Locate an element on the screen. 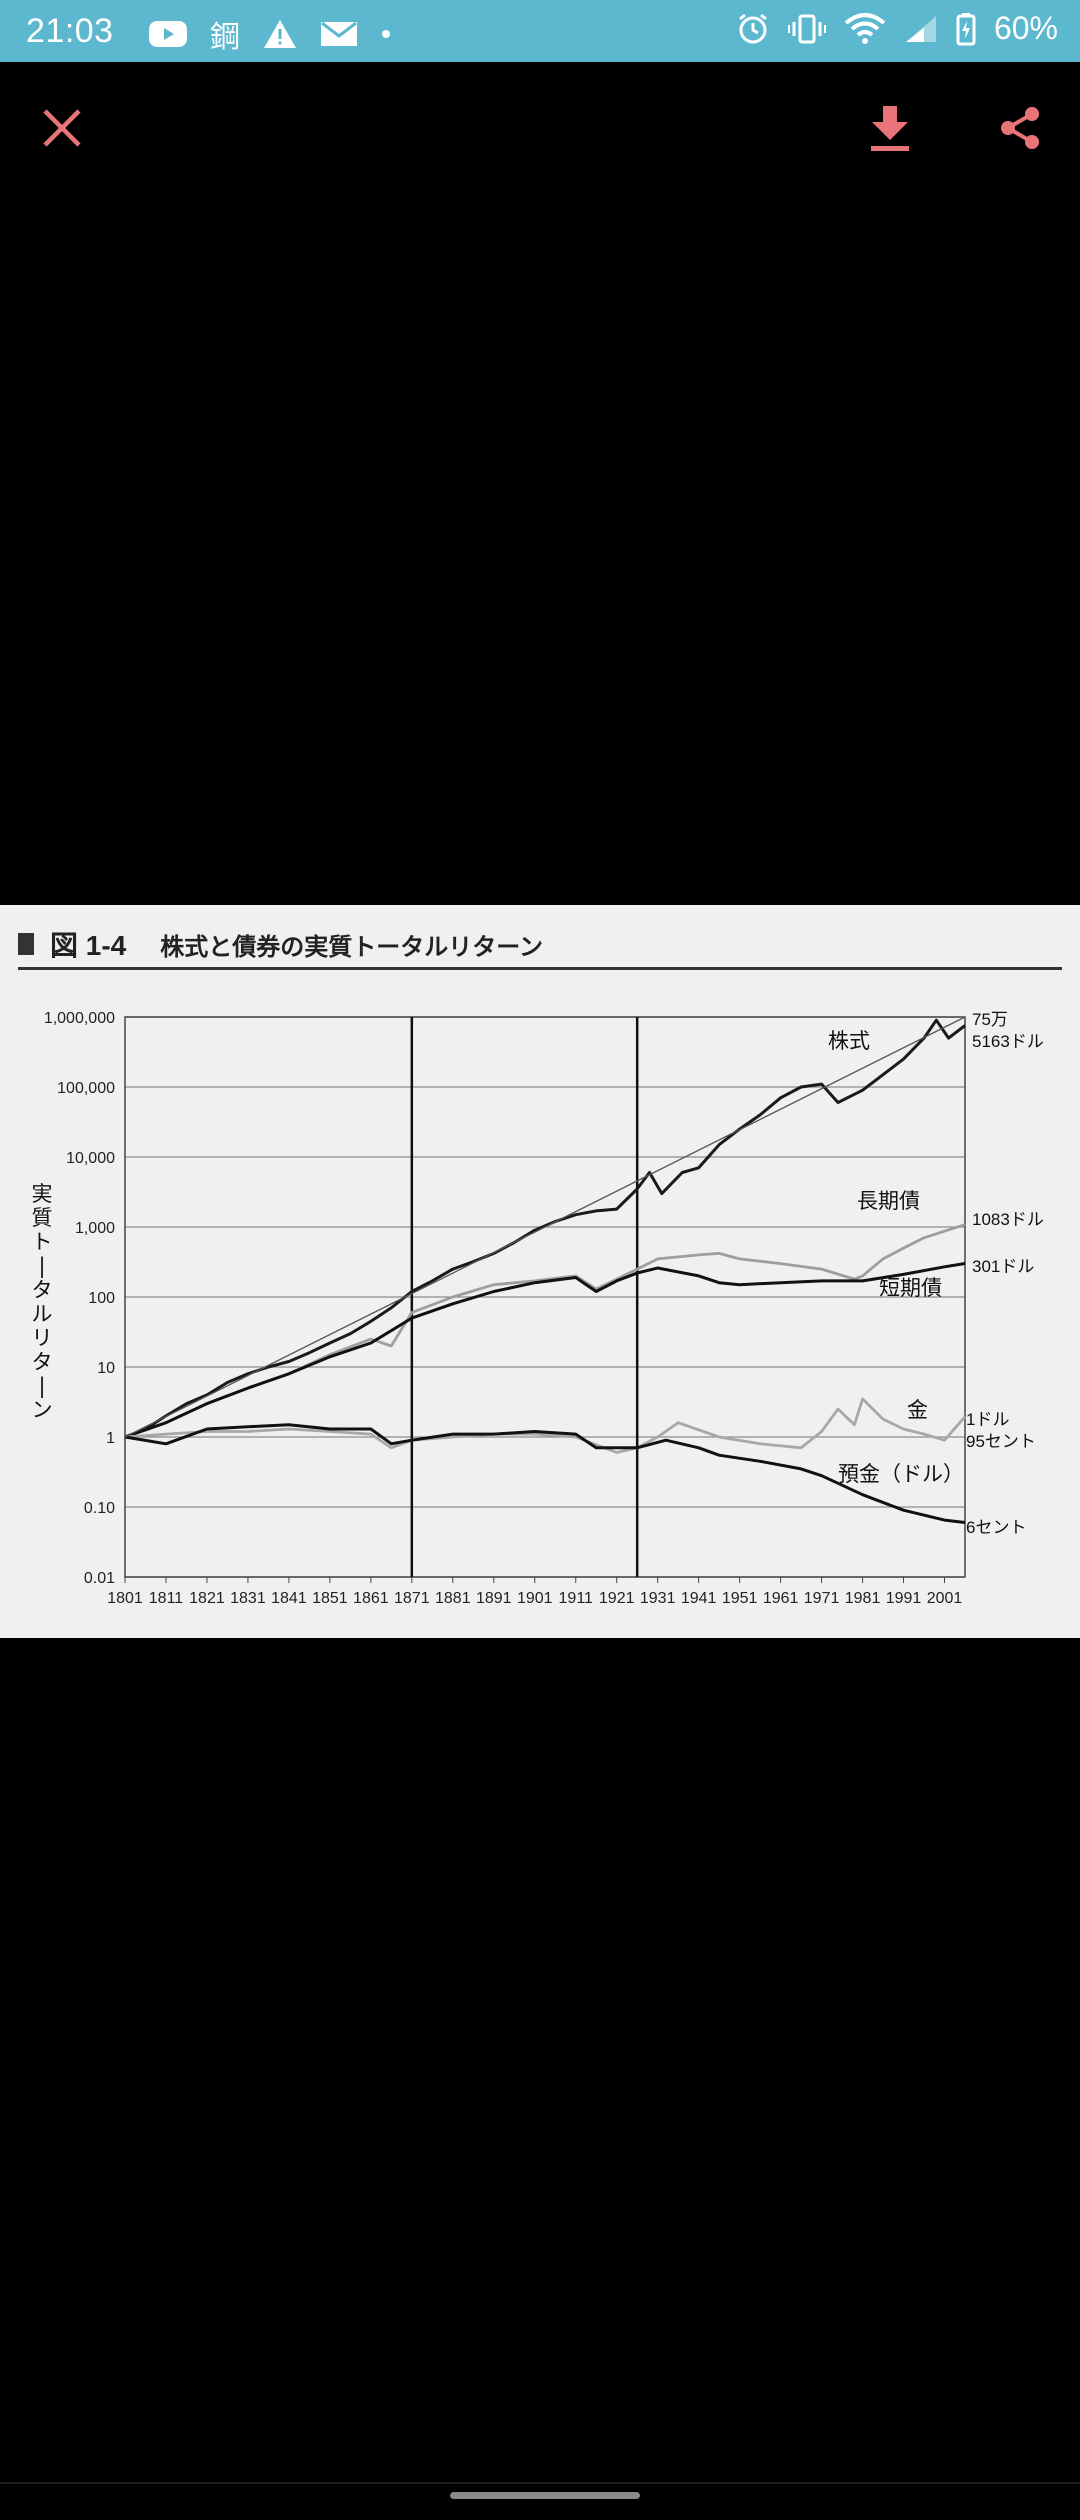 The width and height of the screenshot is (1080, 2520). navigation-bar is located at coordinates (540, 2495).